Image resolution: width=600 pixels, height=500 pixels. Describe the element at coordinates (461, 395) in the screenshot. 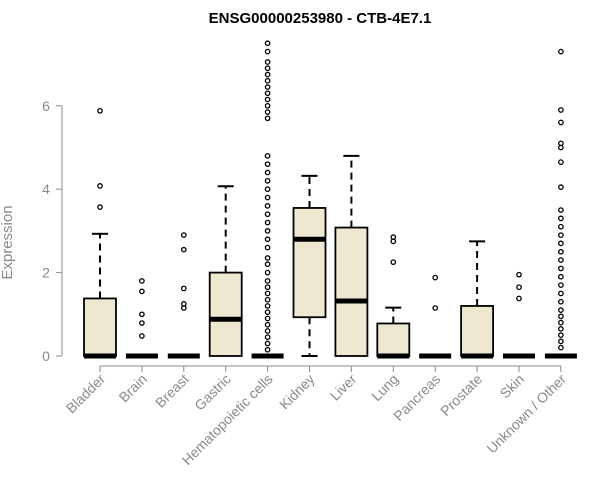

I see `x-tick-label: Prostate` at that location.